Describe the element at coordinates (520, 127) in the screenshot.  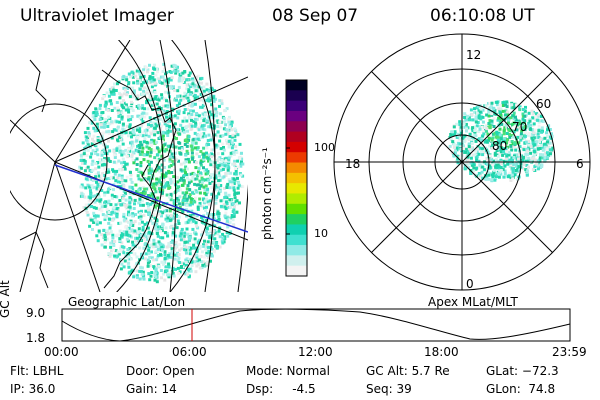
I see `mlat-label-70: 70` at that location.